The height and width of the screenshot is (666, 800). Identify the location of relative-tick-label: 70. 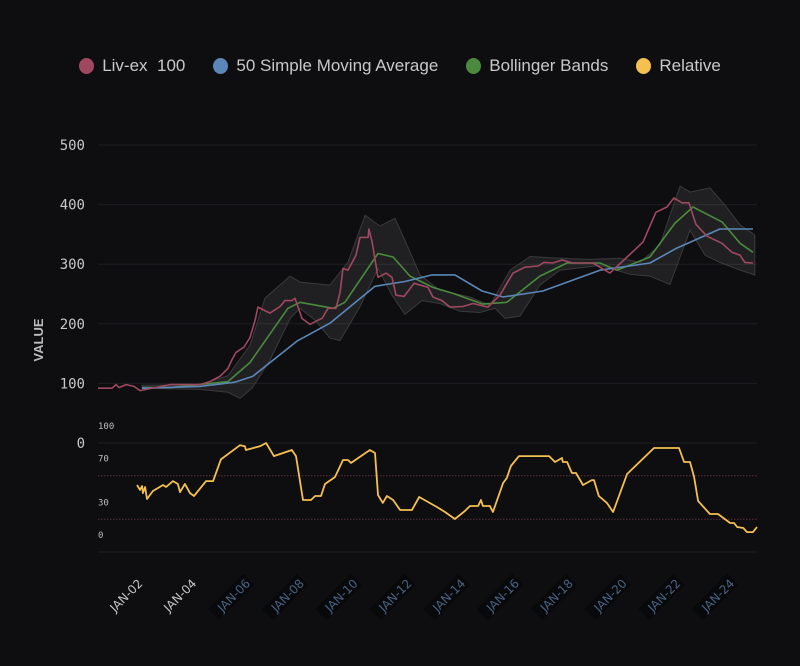
(103, 460).